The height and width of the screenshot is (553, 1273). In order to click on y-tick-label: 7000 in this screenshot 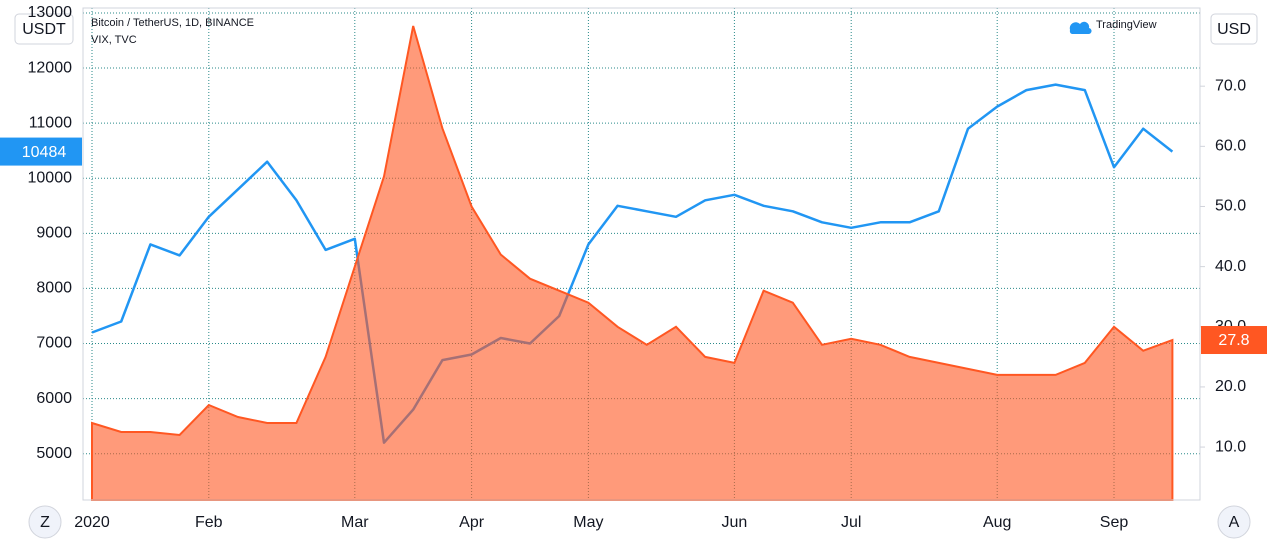, I will do `click(54, 343)`.